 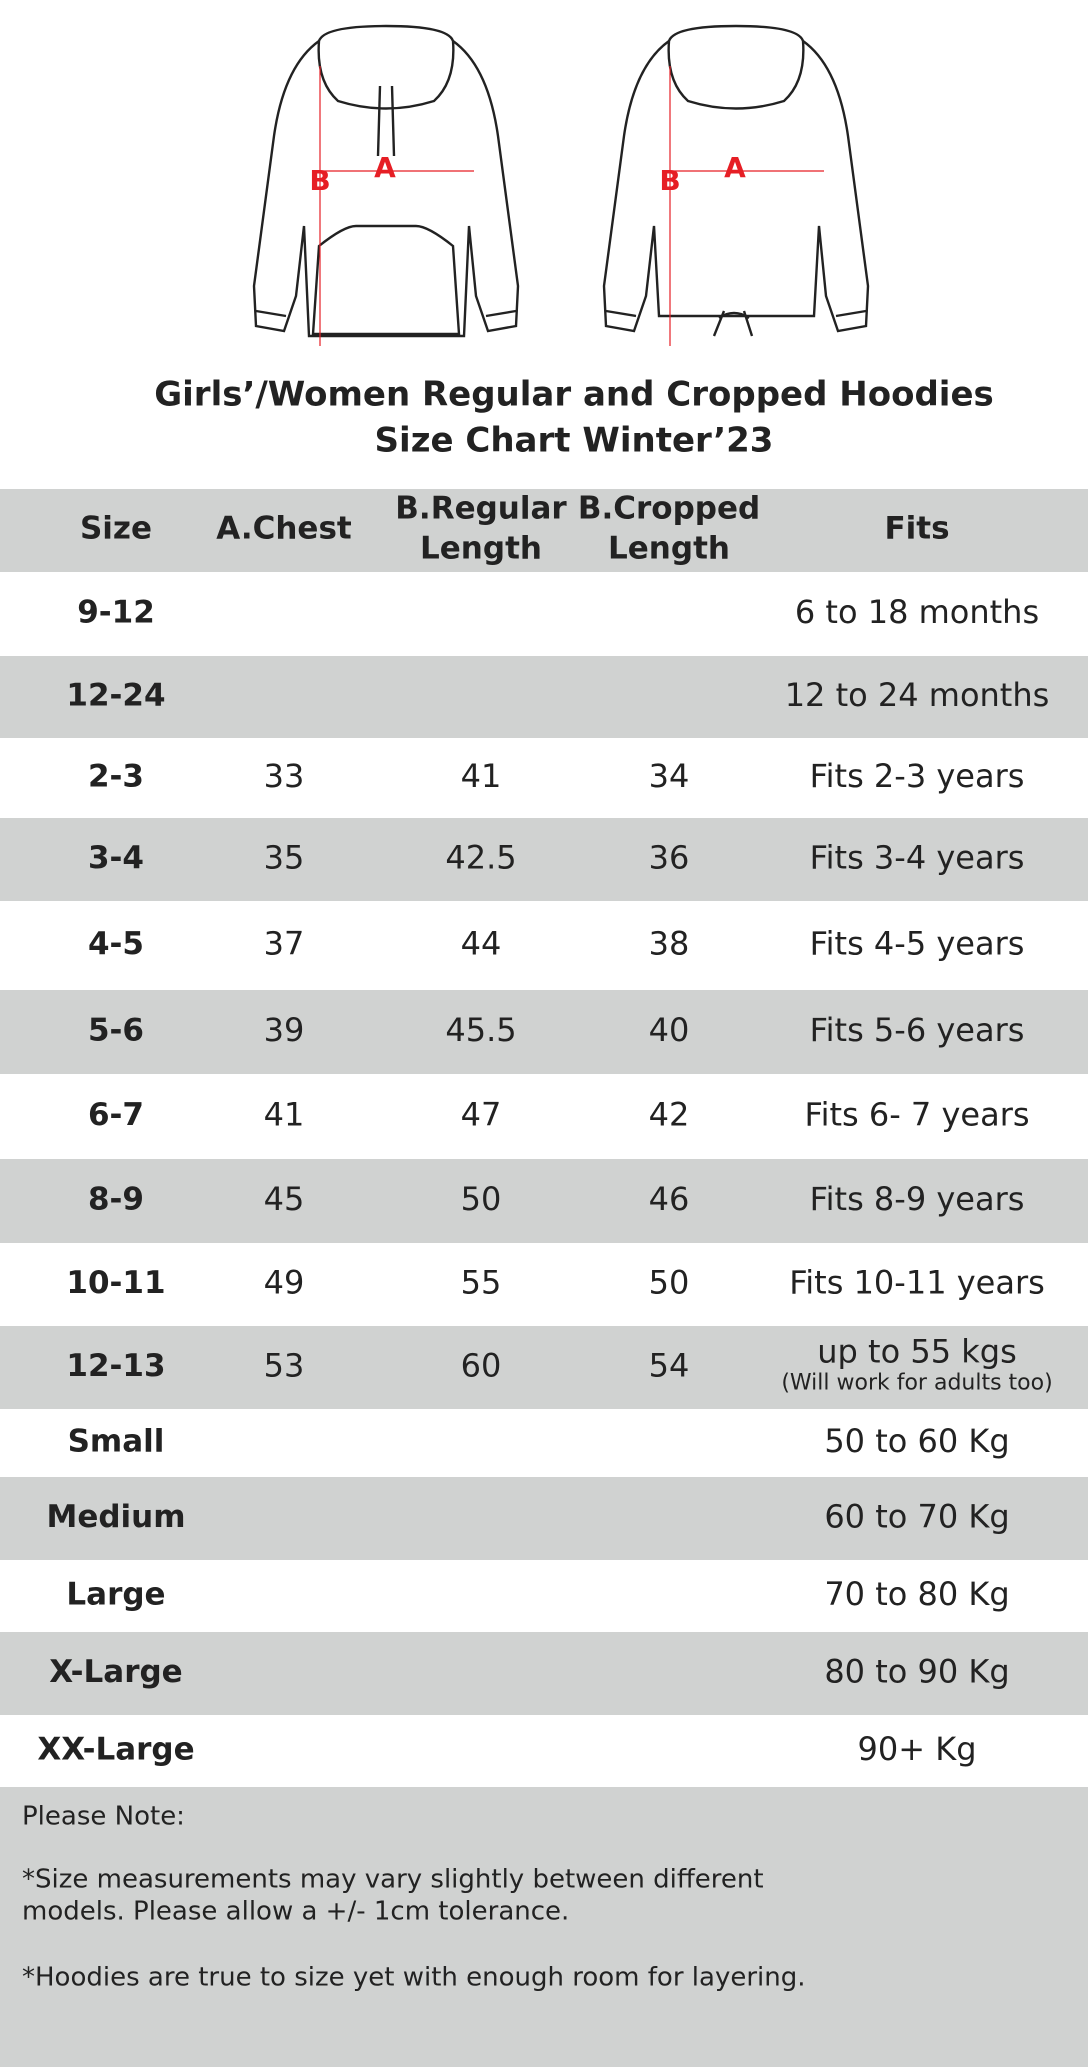 I want to click on fits-cell: 70 to 80 Kg, so click(x=916, y=1594).